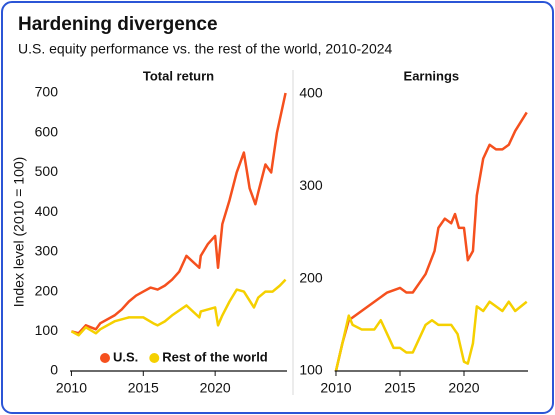 This screenshot has height=415, width=555. What do you see at coordinates (432, 75) in the screenshot?
I see `panel-title: Earnings` at bounding box center [432, 75].